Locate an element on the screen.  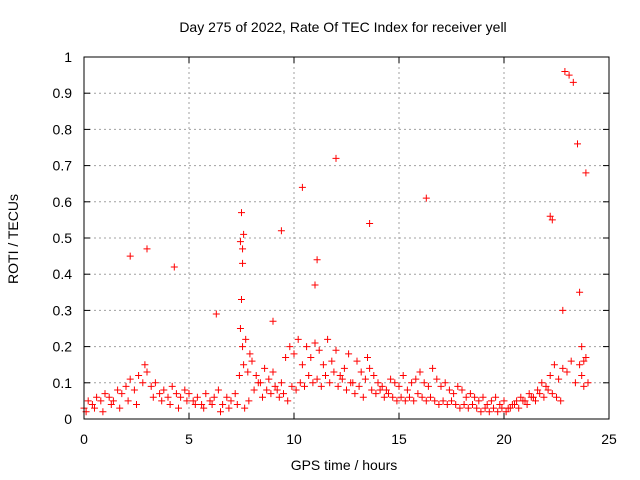
x-tick-label: 25 is located at coordinates (609, 439).